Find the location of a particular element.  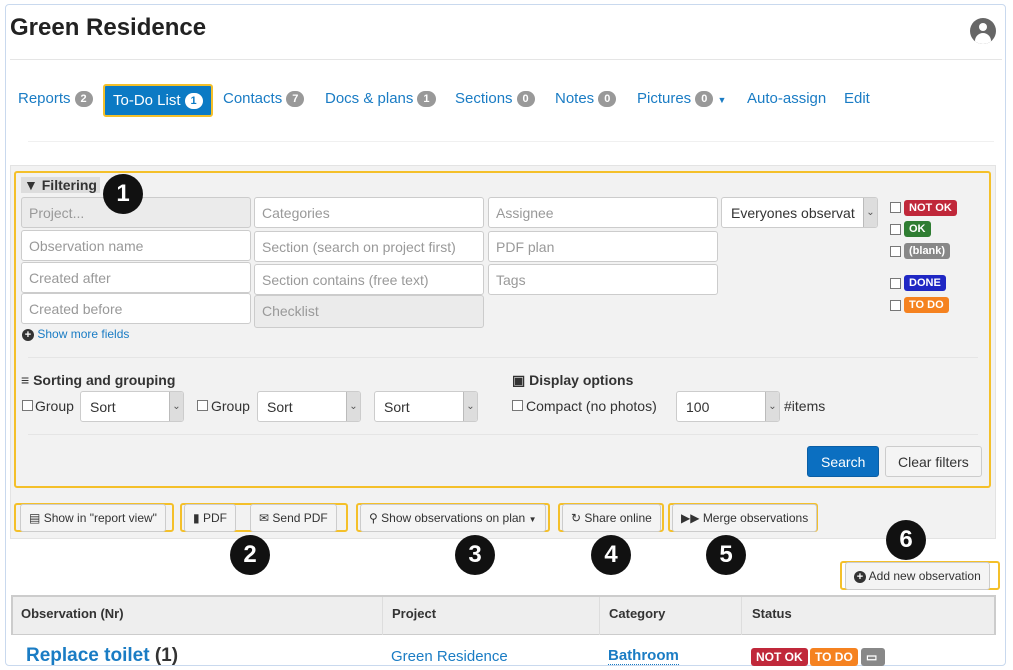

compact-checkbox is located at coordinates (517, 405).